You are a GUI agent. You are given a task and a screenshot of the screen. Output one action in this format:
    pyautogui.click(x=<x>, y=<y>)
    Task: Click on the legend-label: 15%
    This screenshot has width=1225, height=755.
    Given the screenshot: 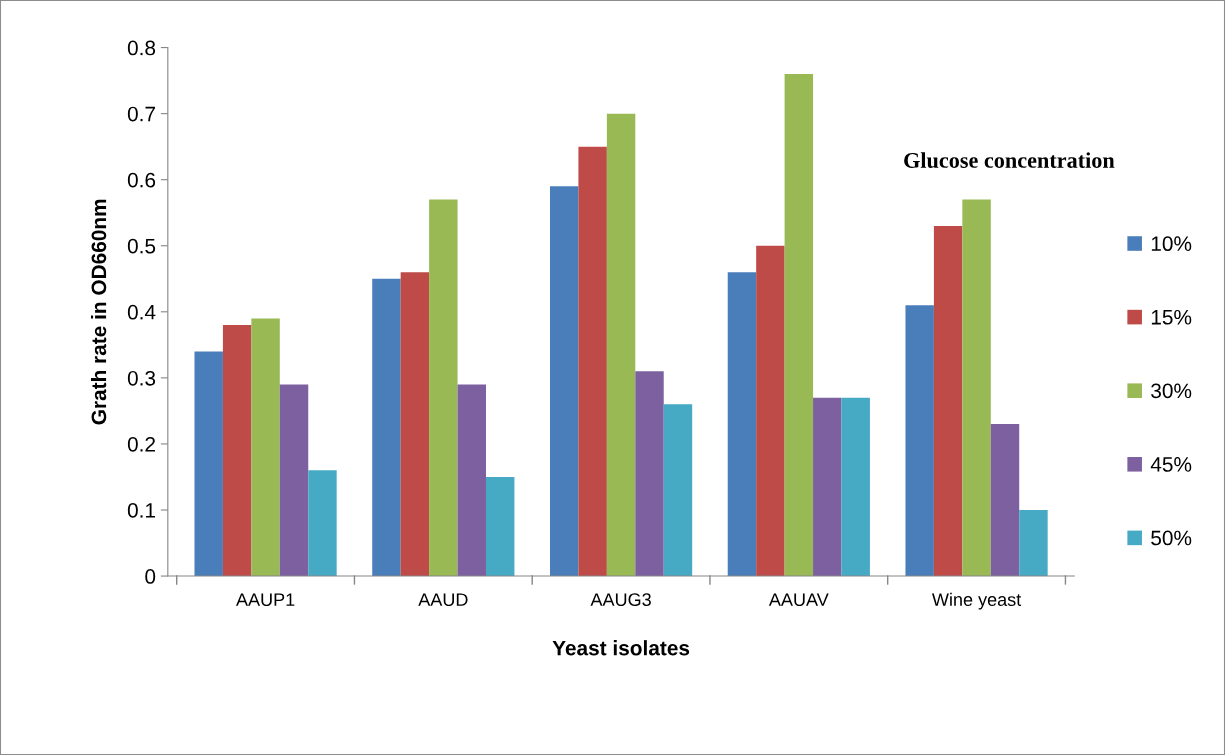 What is the action you would take?
    pyautogui.click(x=1171, y=317)
    